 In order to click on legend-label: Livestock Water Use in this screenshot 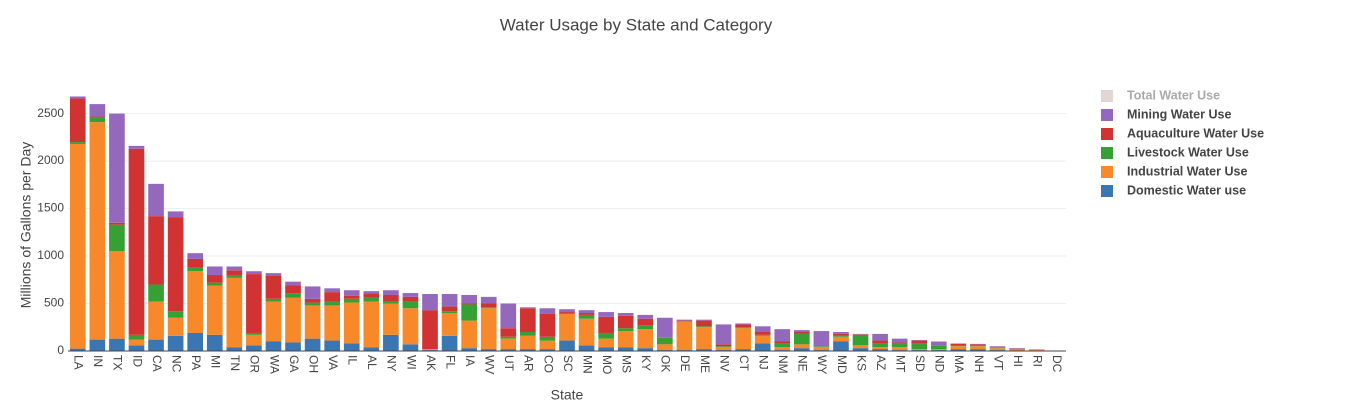, I will do `click(1188, 152)`.